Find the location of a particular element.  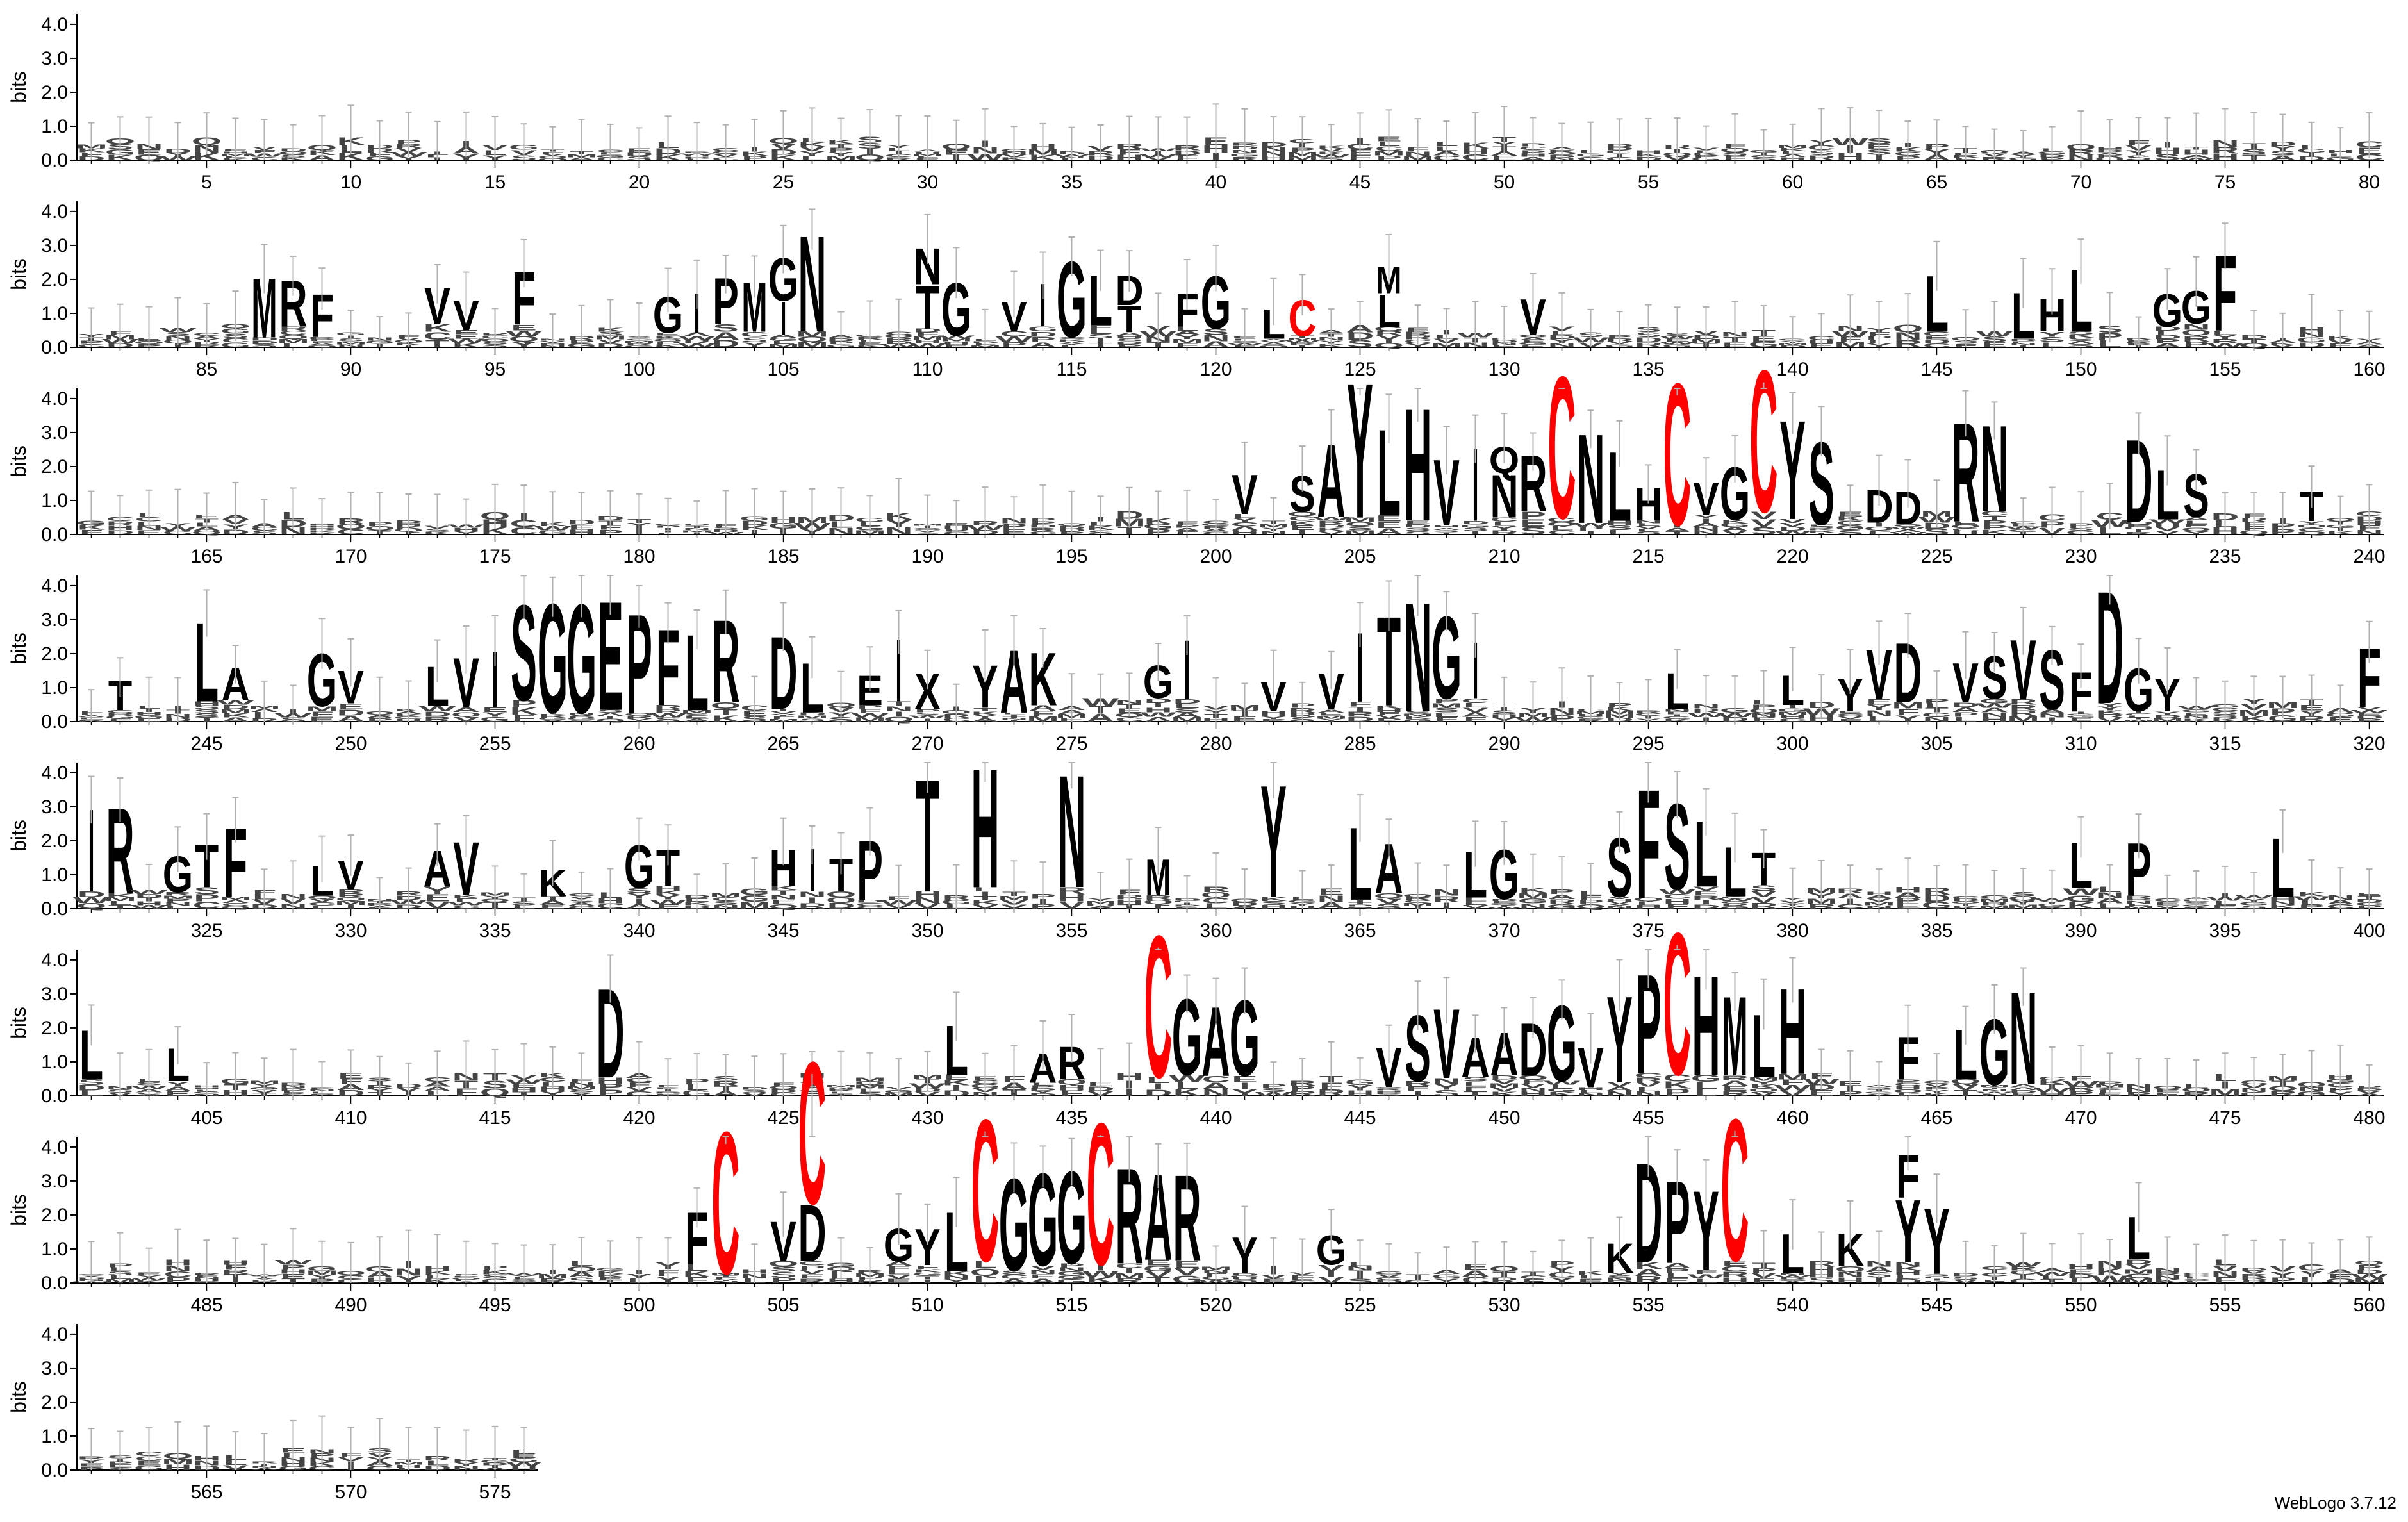

x-tick-label: 95 is located at coordinates (495, 369).